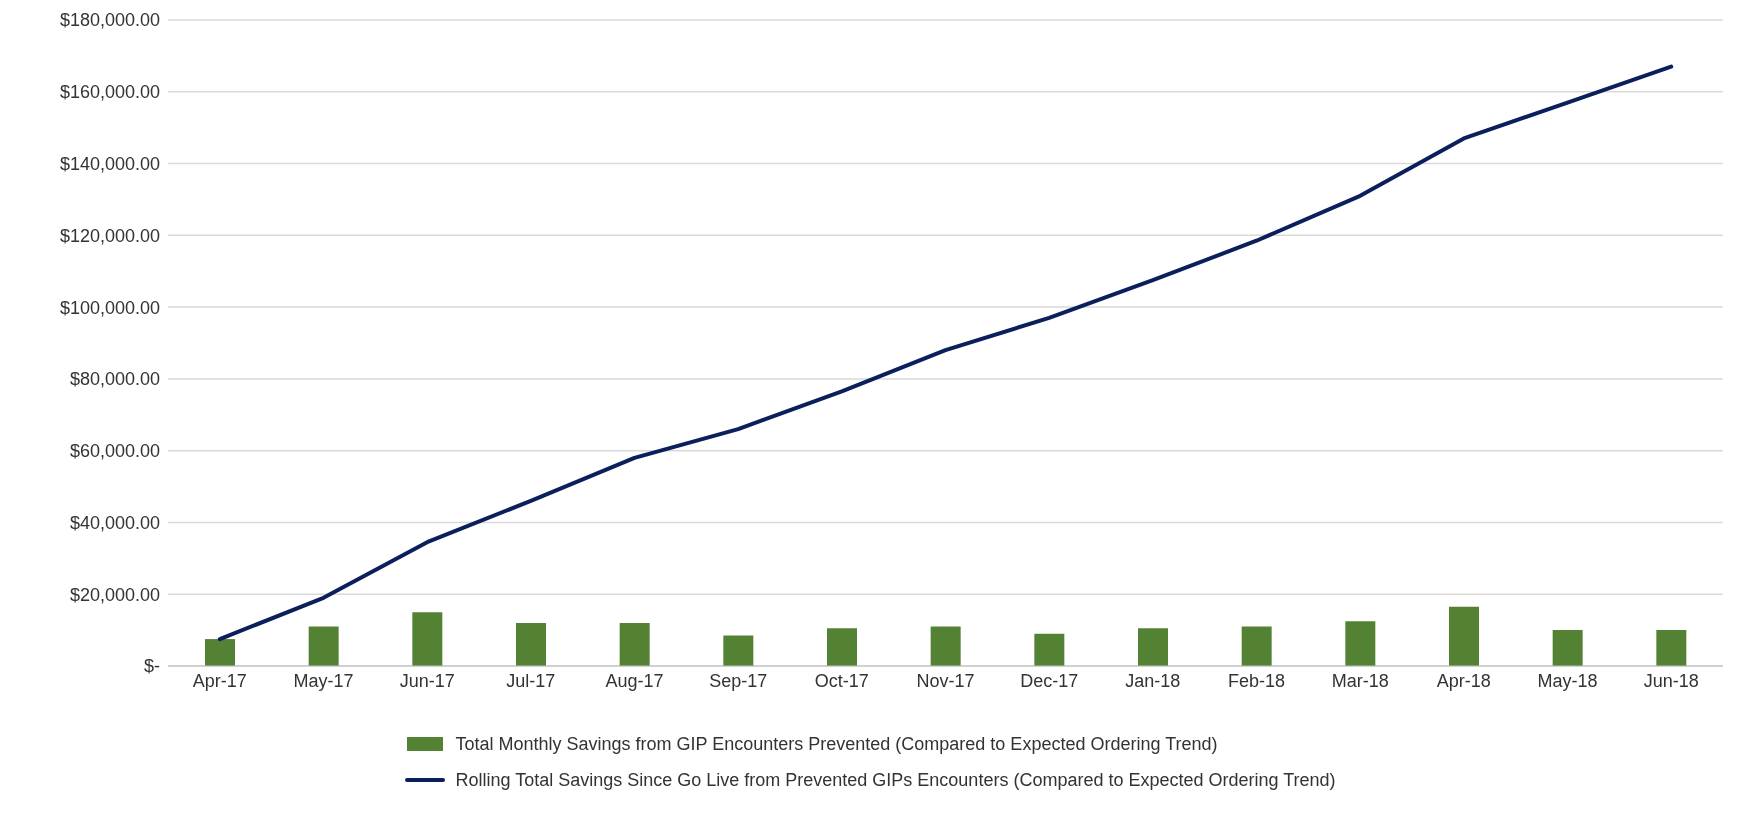  What do you see at coordinates (114, 451) in the screenshot?
I see `y-tick-label: $60,000.00` at bounding box center [114, 451].